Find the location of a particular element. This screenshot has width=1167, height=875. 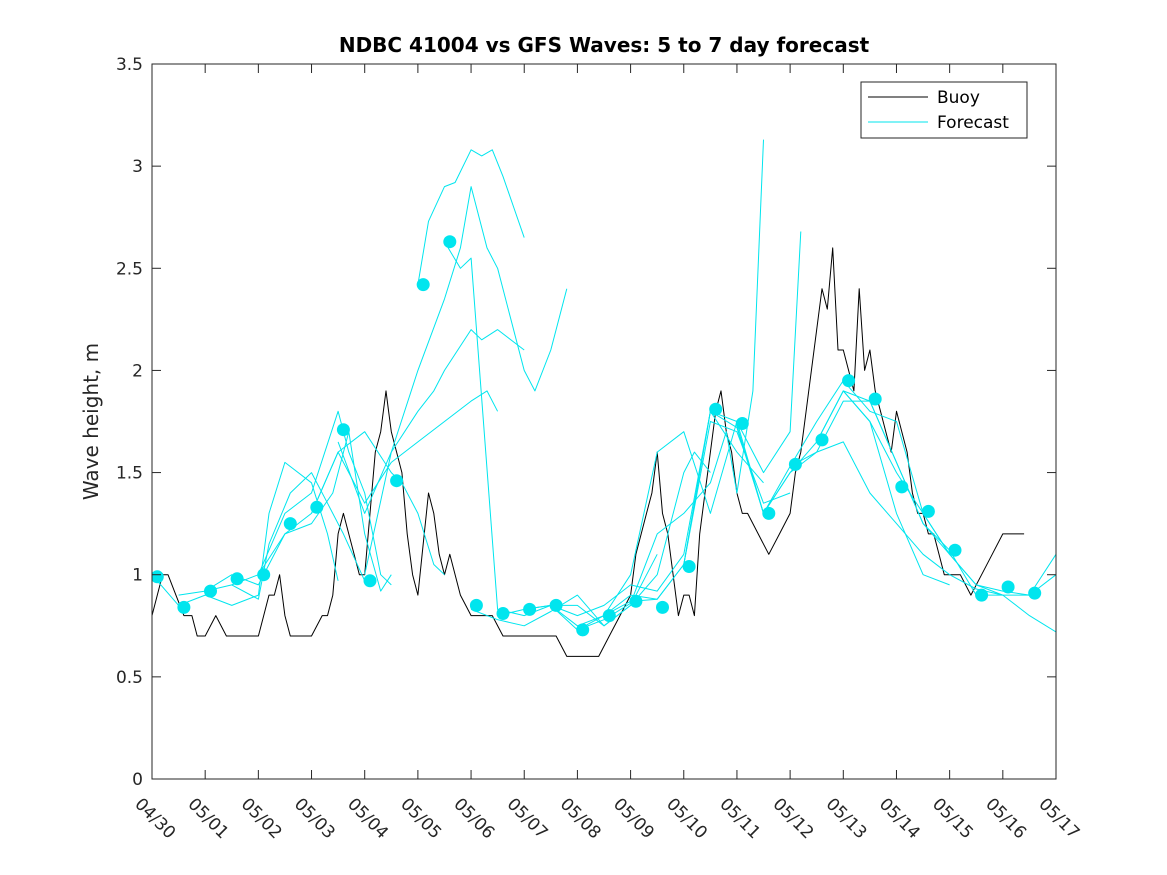

y-tick-label: 3.5 is located at coordinates (129, 65).